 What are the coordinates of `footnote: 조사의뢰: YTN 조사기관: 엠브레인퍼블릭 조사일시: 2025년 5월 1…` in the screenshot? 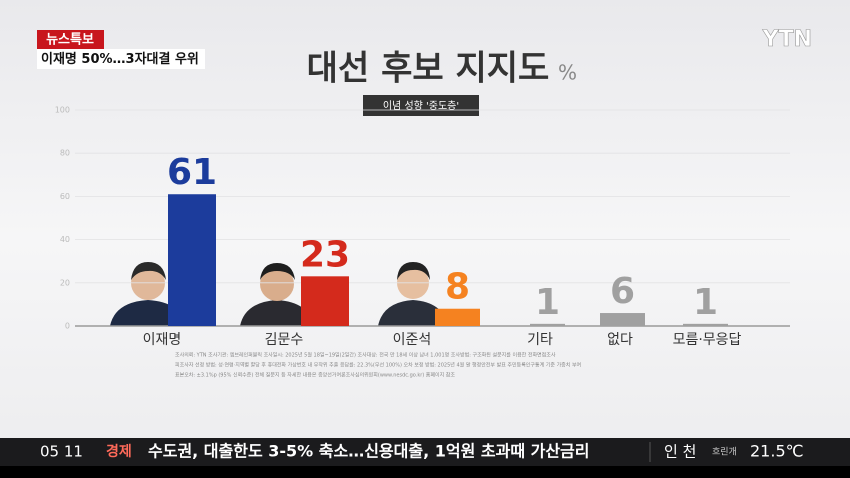 It's located at (365, 355).